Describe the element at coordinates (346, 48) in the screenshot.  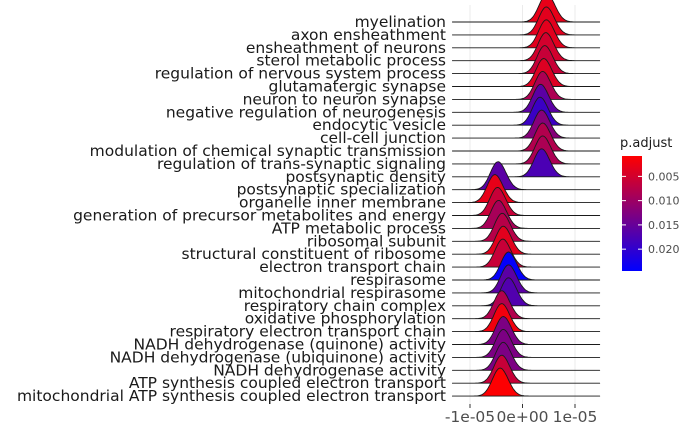
I see `term-label: ensheathment of neurons` at that location.